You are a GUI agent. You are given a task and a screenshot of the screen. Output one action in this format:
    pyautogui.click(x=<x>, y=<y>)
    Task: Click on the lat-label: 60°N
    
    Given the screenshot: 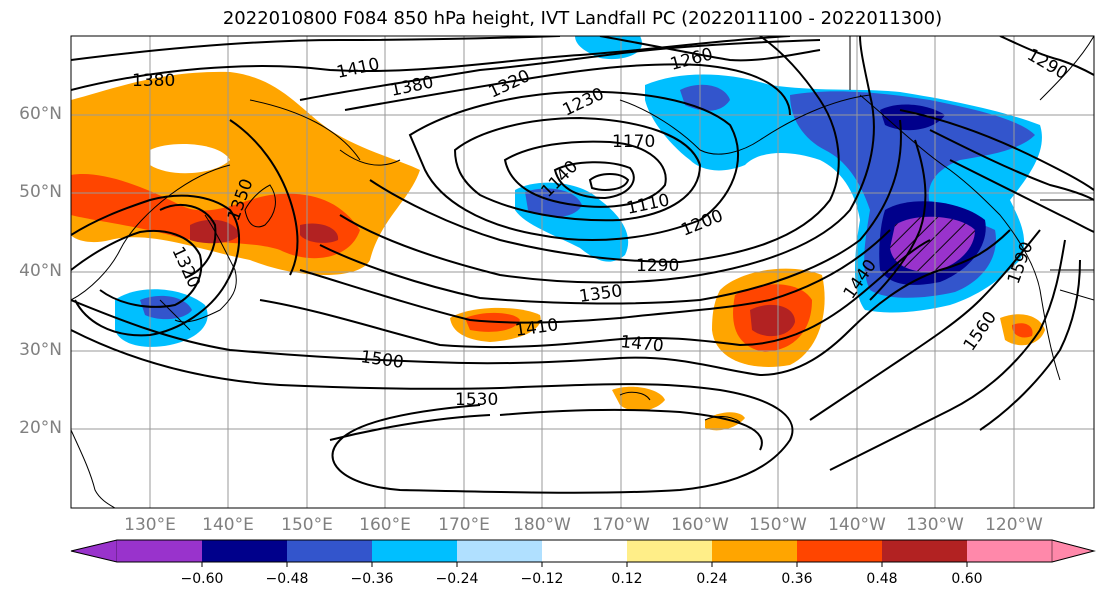 What is the action you would take?
    pyautogui.click(x=40, y=114)
    